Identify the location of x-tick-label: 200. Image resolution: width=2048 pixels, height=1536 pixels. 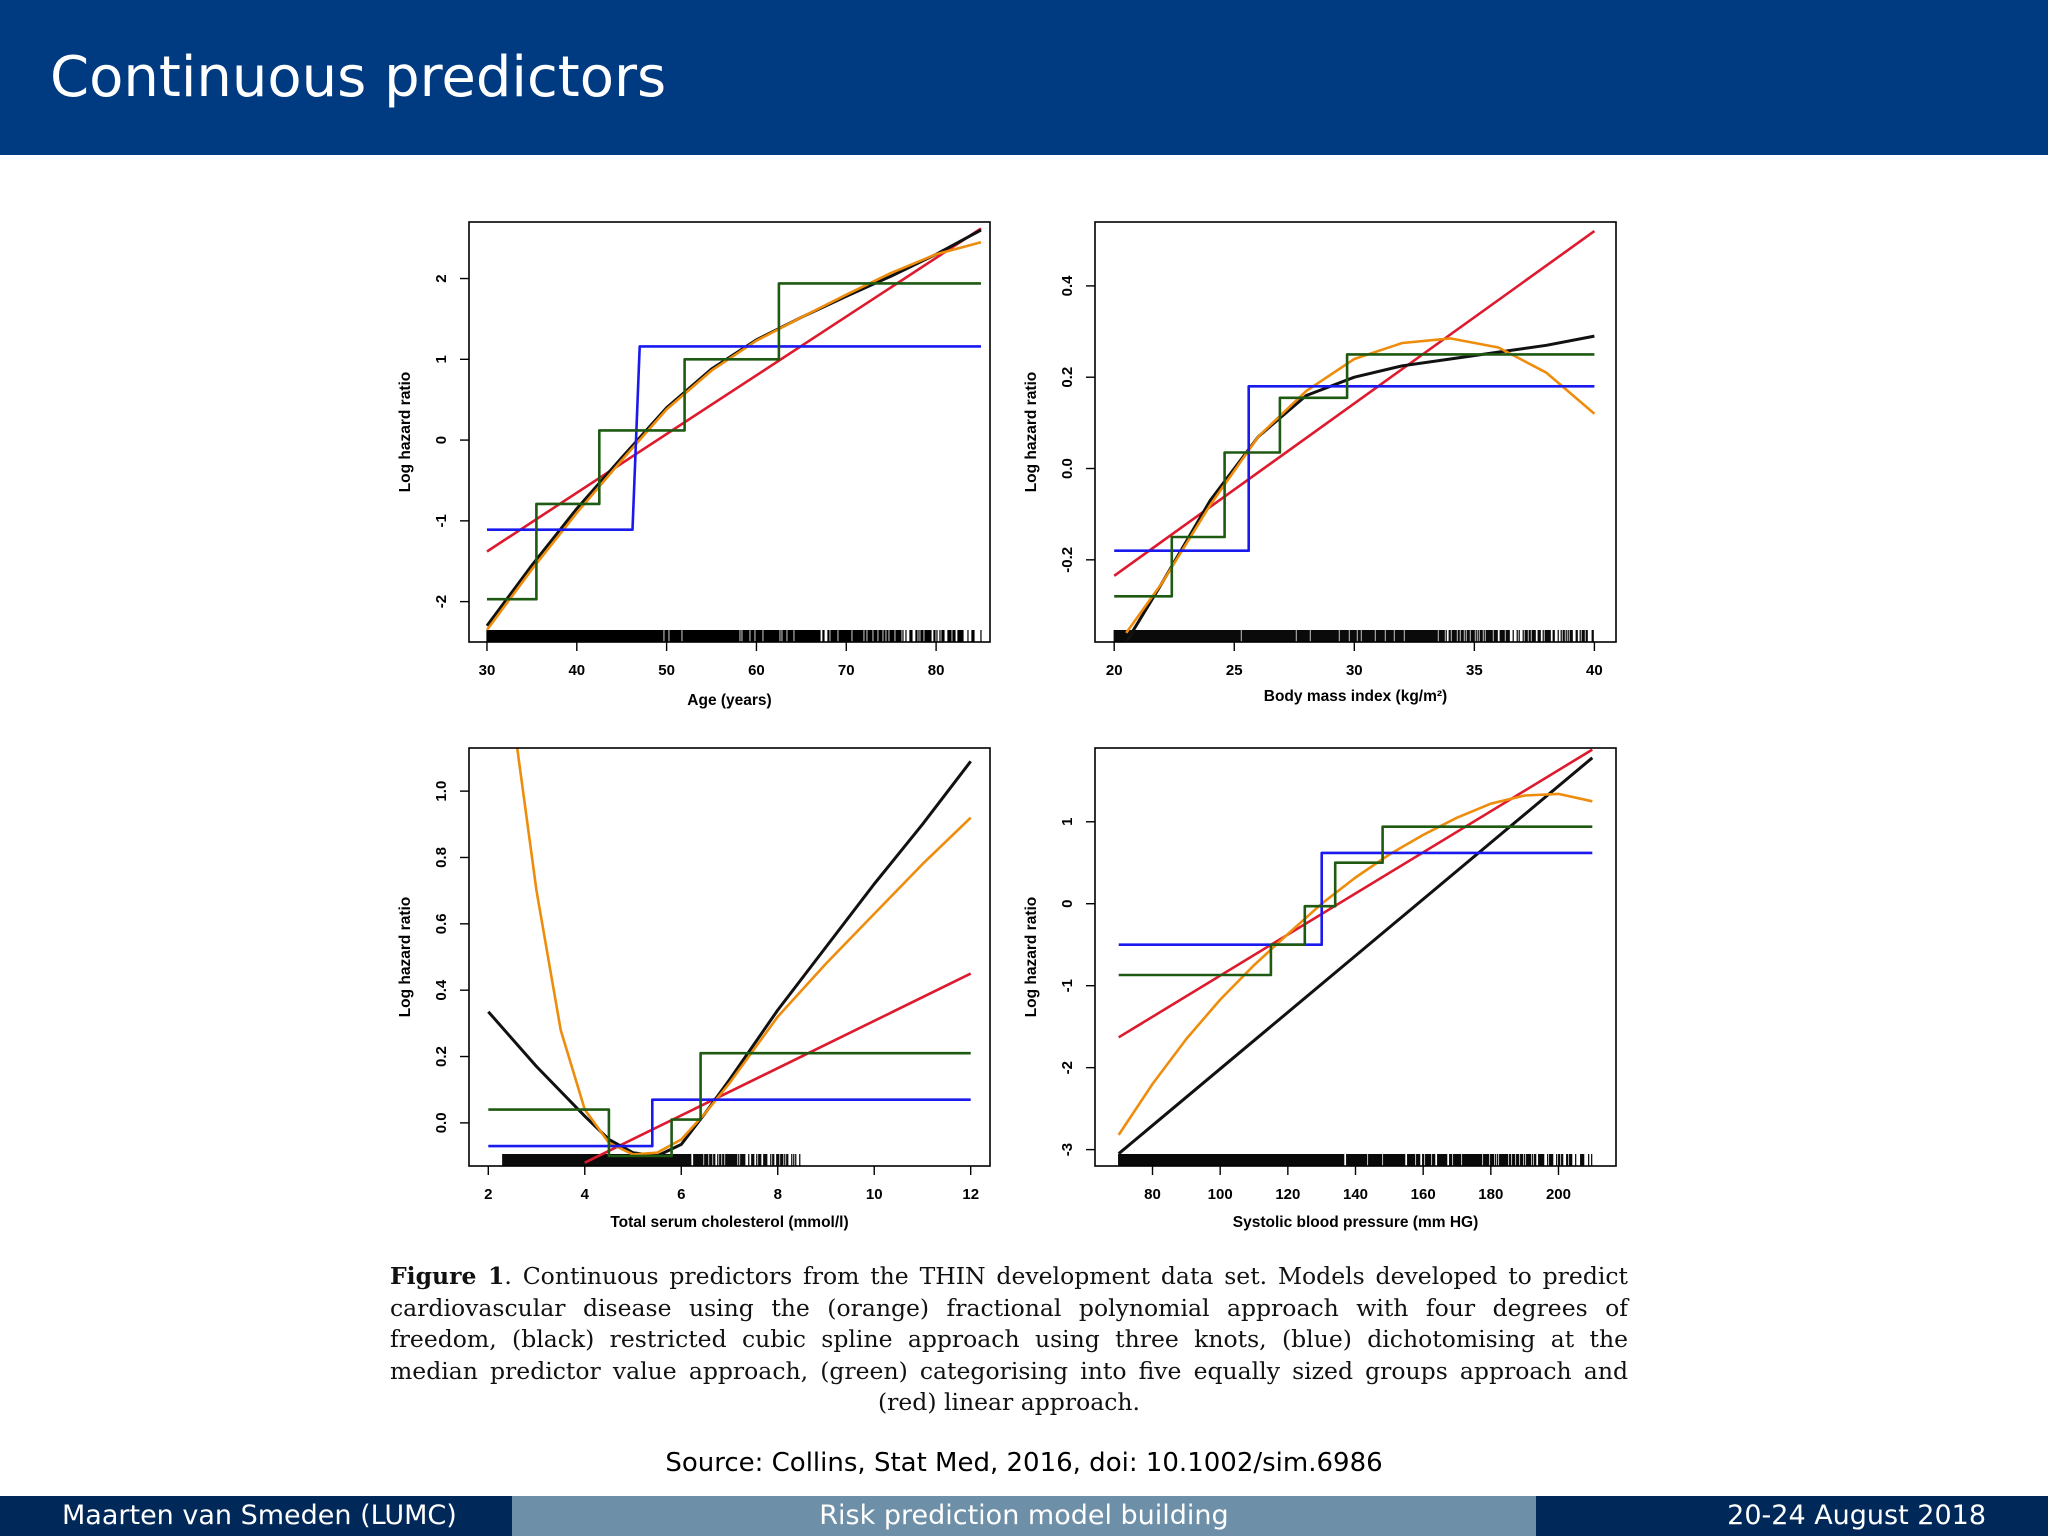
(1558, 1194).